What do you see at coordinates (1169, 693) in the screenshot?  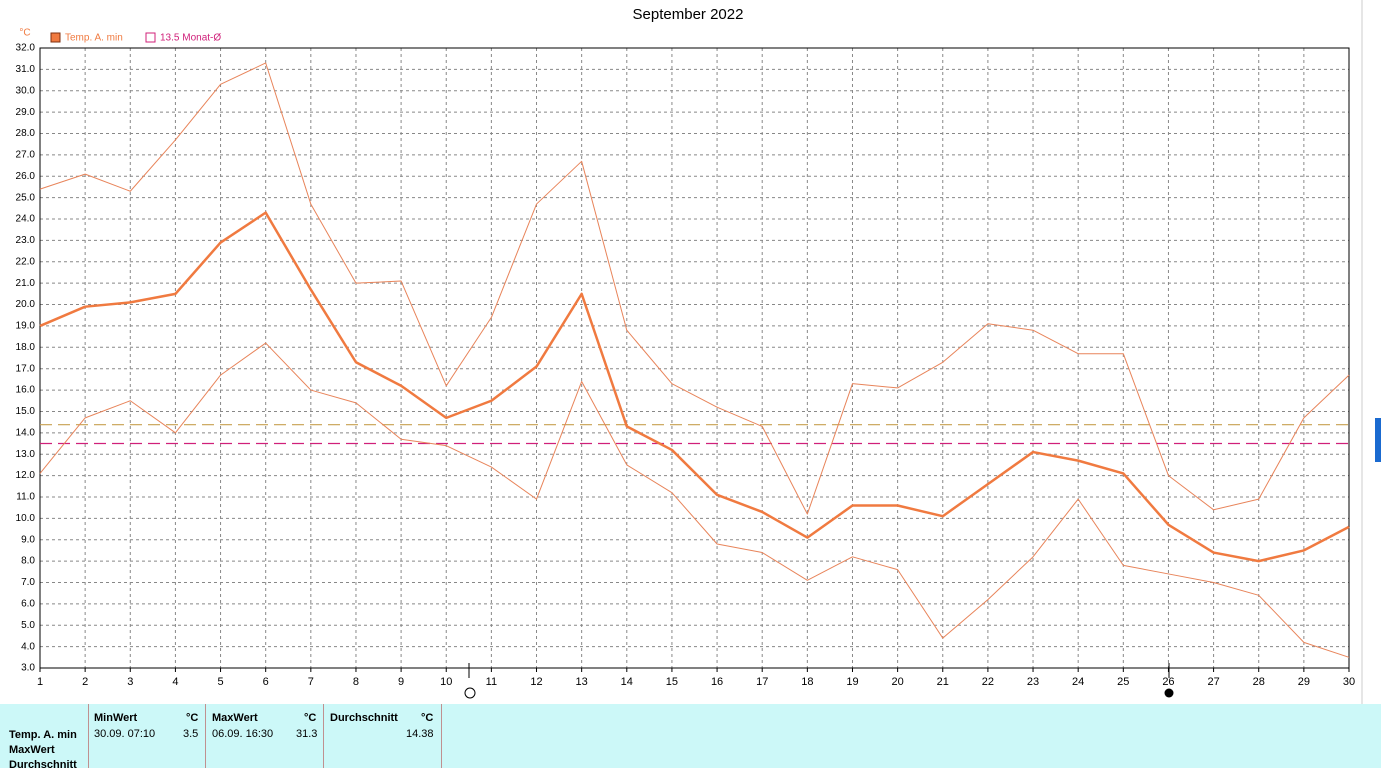 I see `moon-new` at bounding box center [1169, 693].